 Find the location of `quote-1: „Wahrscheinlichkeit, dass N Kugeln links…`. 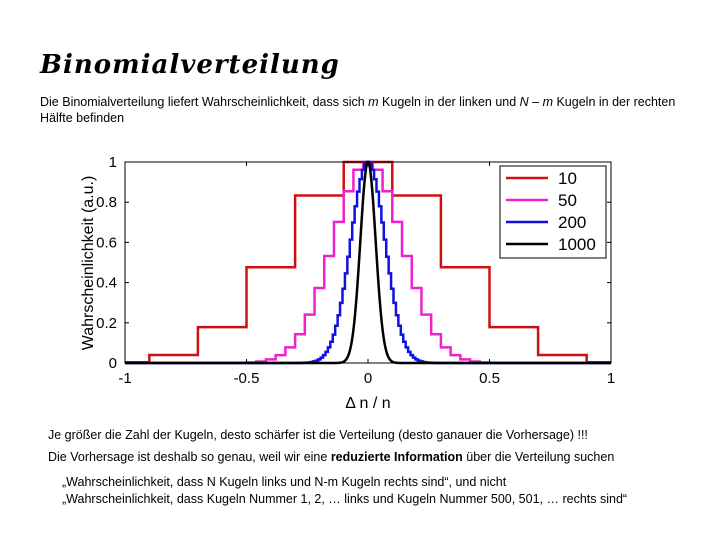

quote-1: „Wahrscheinlichkeit, dass N Kugeln links… is located at coordinates (284, 482).